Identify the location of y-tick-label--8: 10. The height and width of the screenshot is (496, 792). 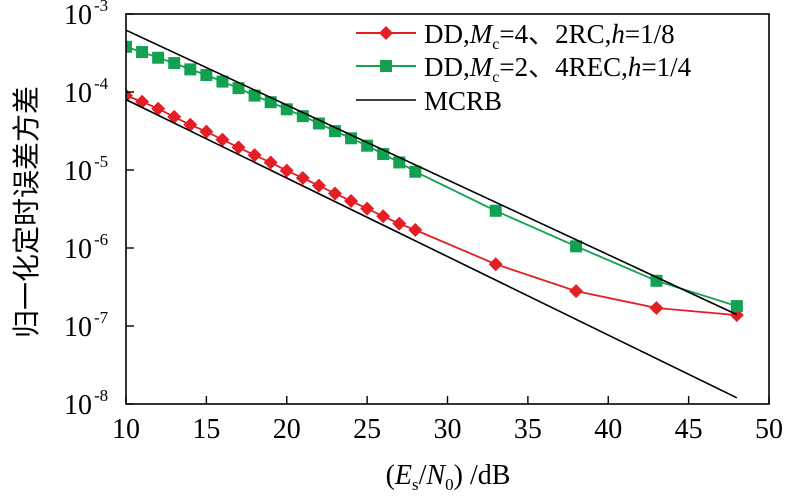
(78, 405).